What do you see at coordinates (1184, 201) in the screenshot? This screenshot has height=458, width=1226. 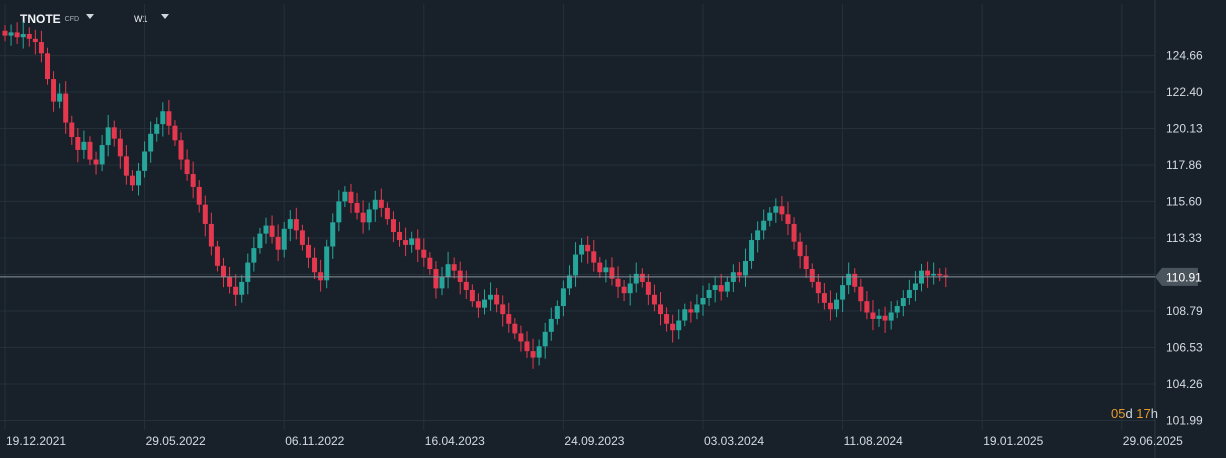 I see `y-tick-label: 115.60` at bounding box center [1184, 201].